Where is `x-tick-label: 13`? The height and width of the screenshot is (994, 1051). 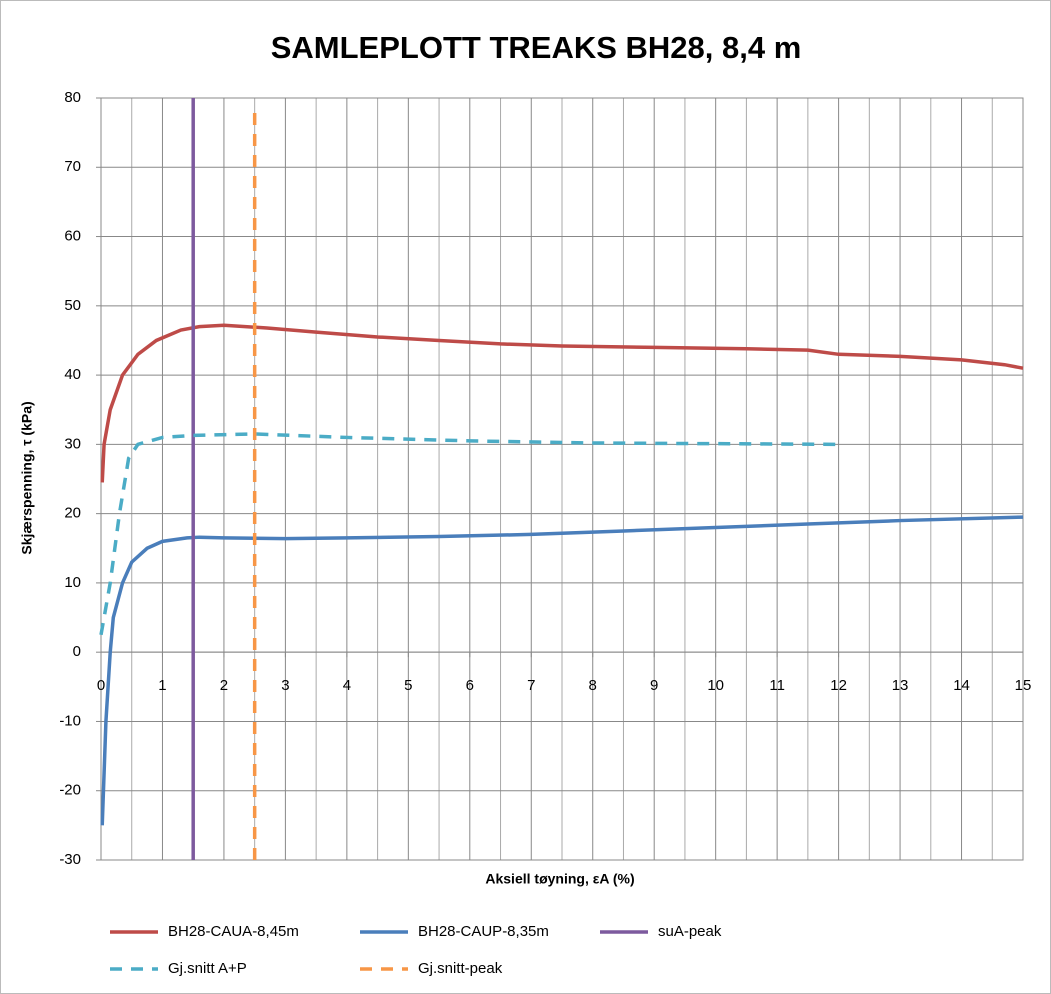
x-tick-label: 13 is located at coordinates (900, 685).